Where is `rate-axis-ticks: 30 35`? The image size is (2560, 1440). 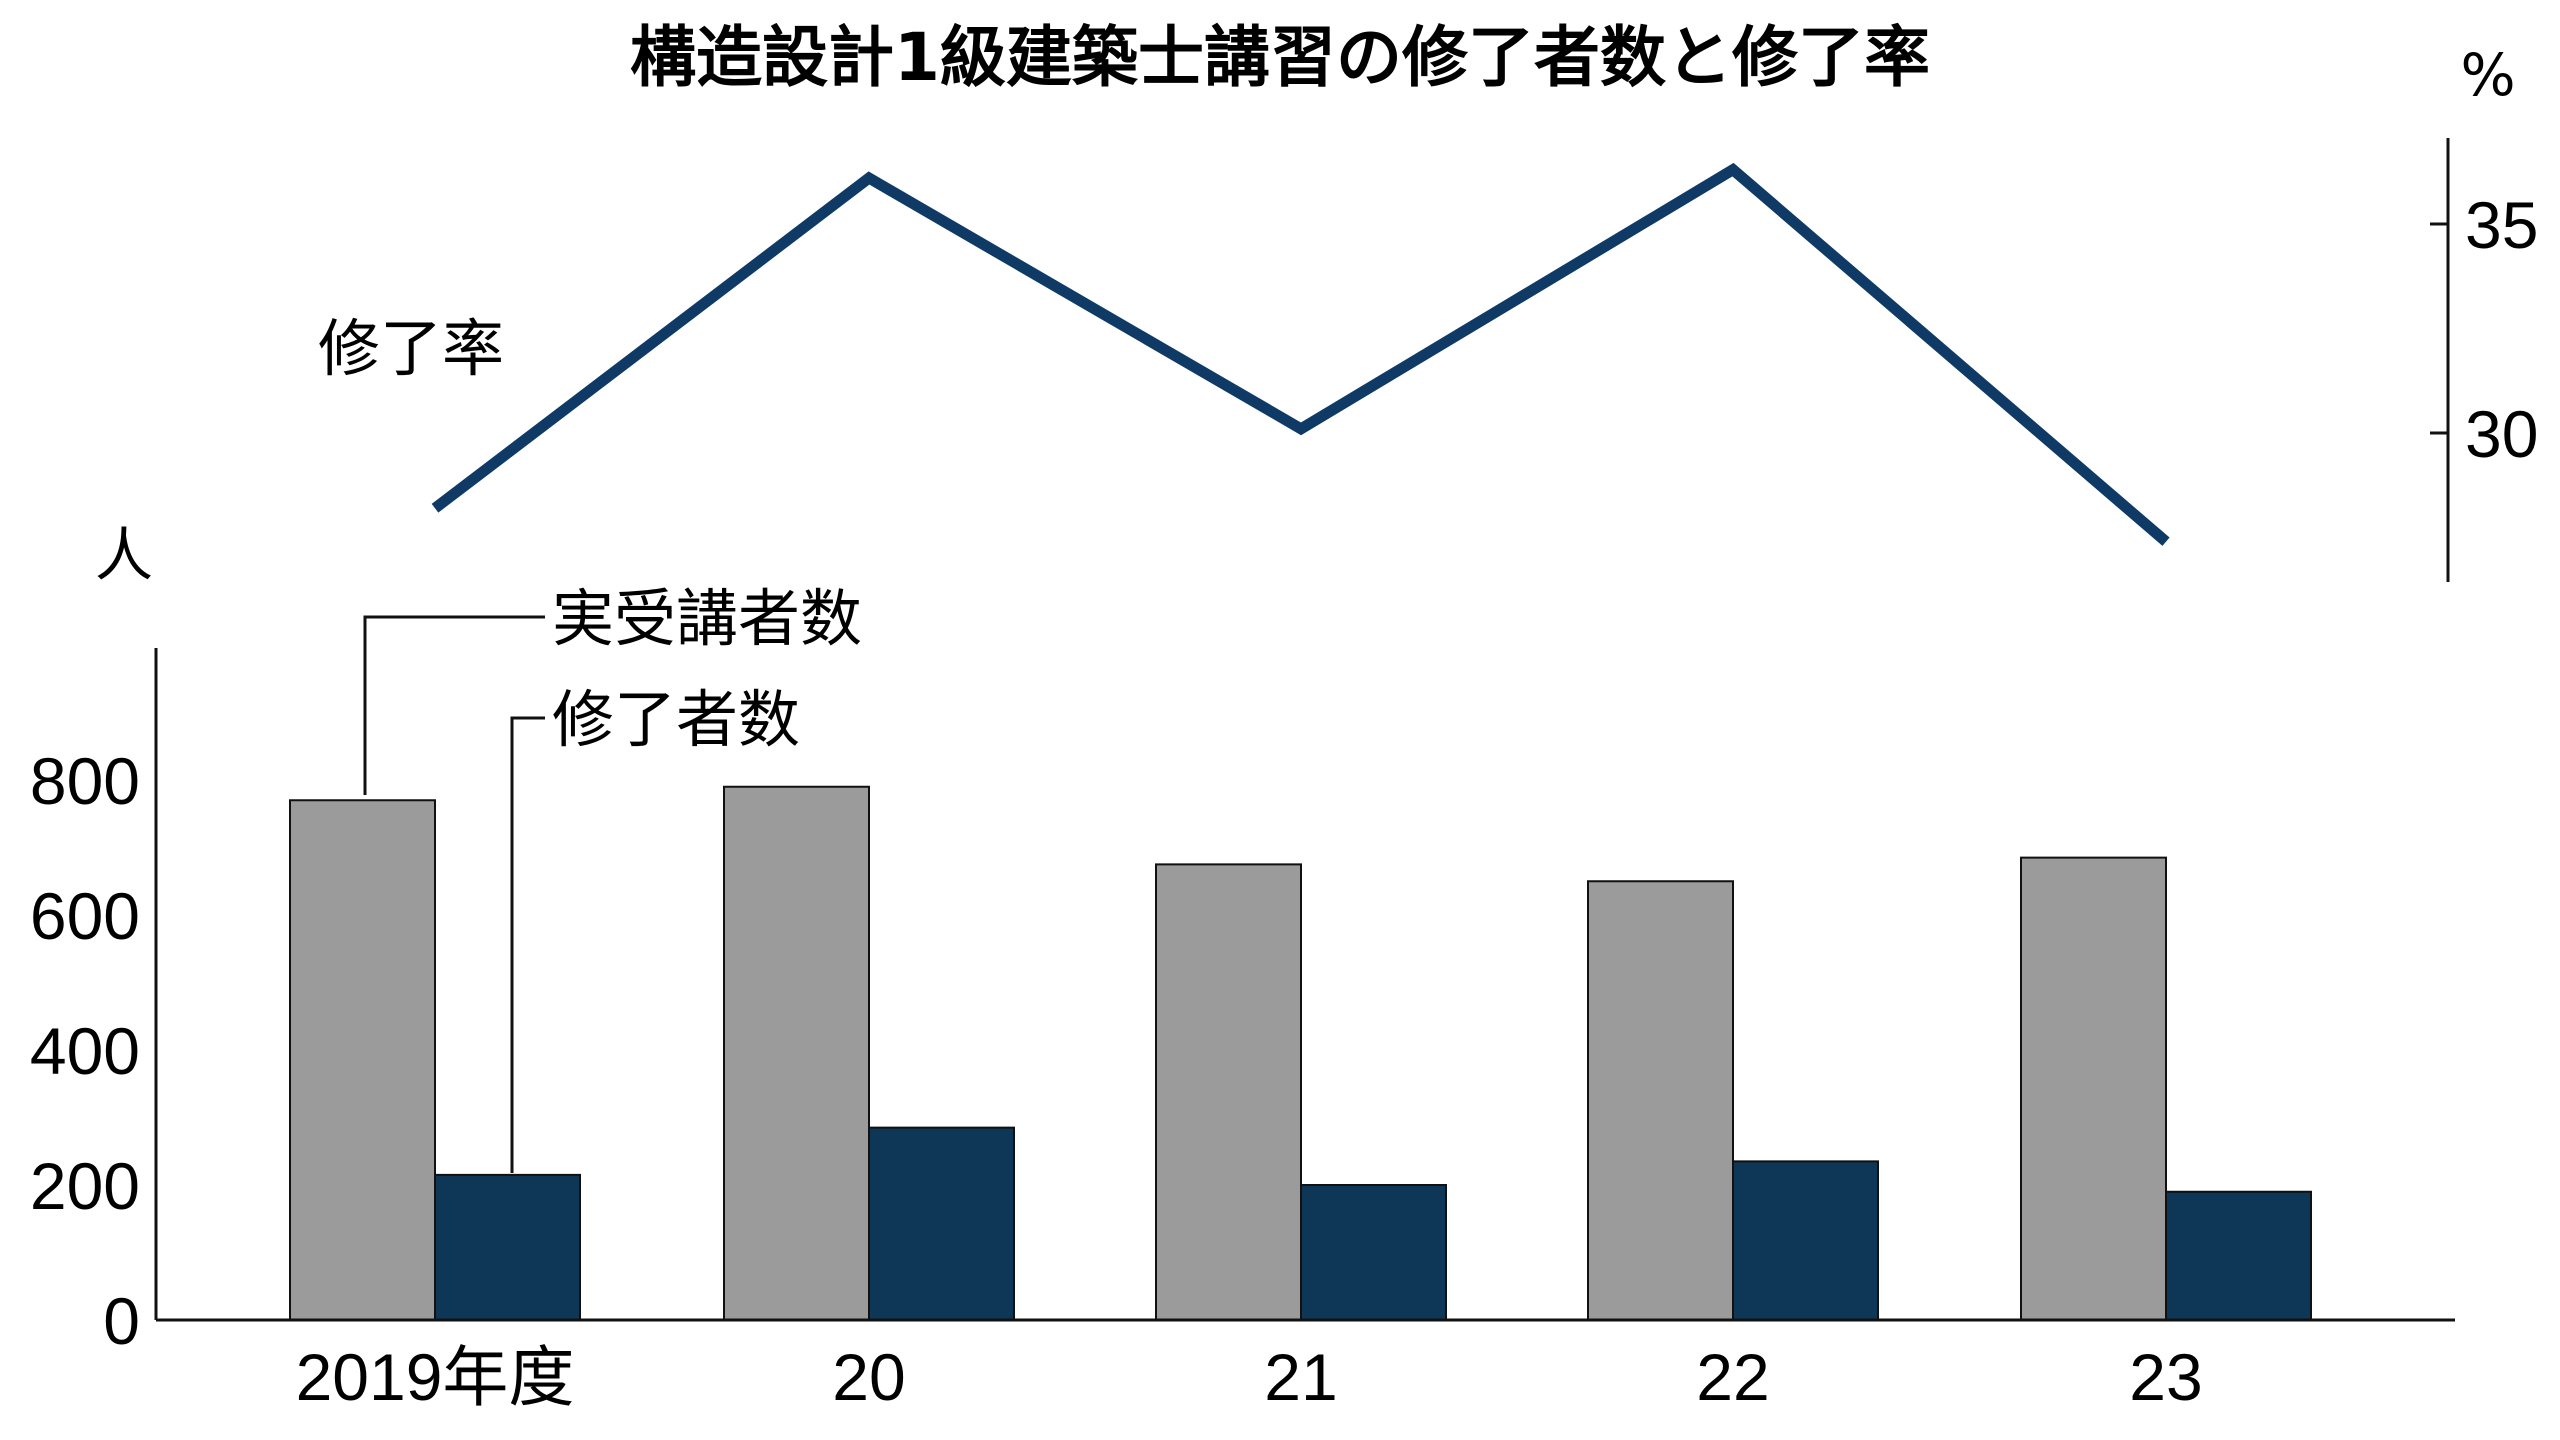
rate-axis-ticks: 30 35 is located at coordinates (2484, 329).